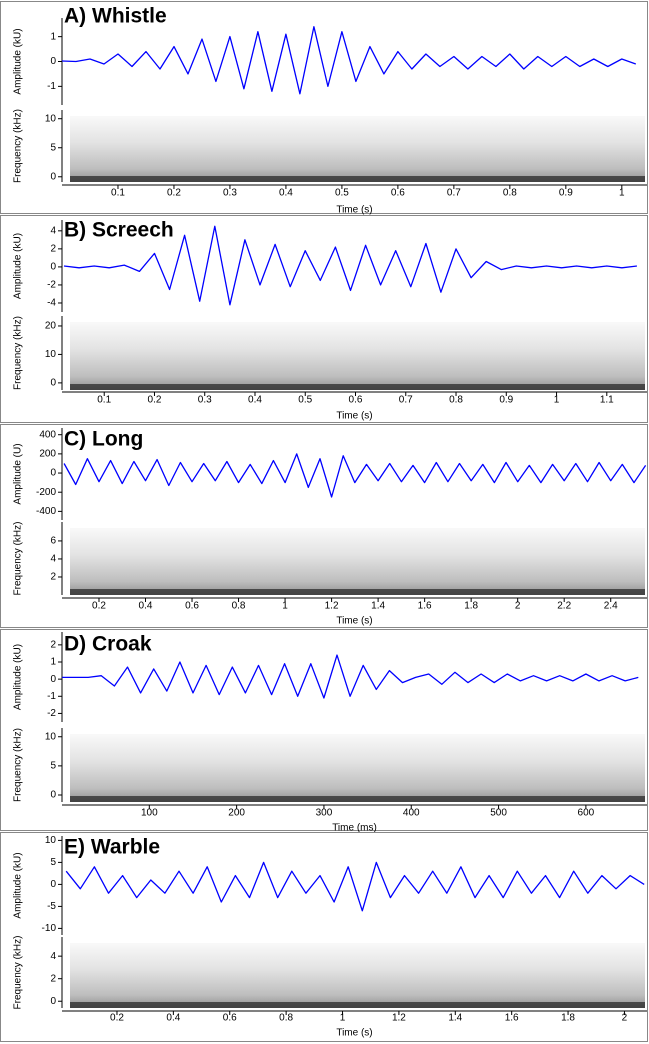 This screenshot has width=649, height=1044. Describe the element at coordinates (53, 862) in the screenshot. I see `y-tick-label: 5` at that location.